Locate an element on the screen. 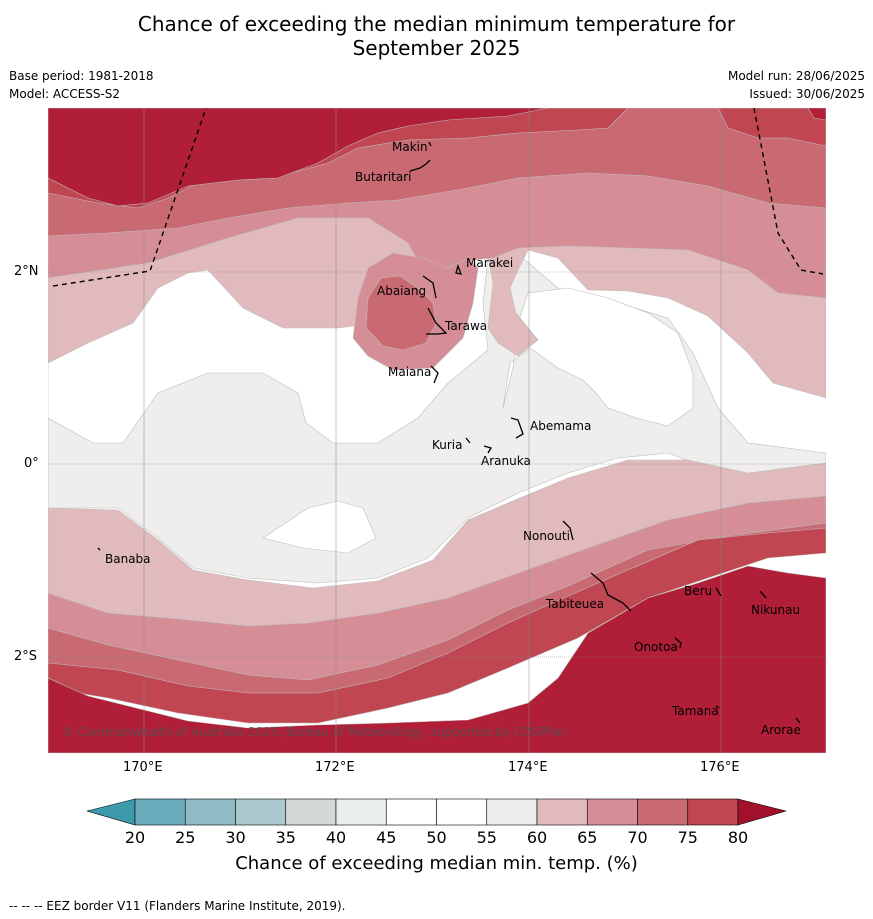 The width and height of the screenshot is (873, 919). colorbar-tick-label: 75 is located at coordinates (687, 837).